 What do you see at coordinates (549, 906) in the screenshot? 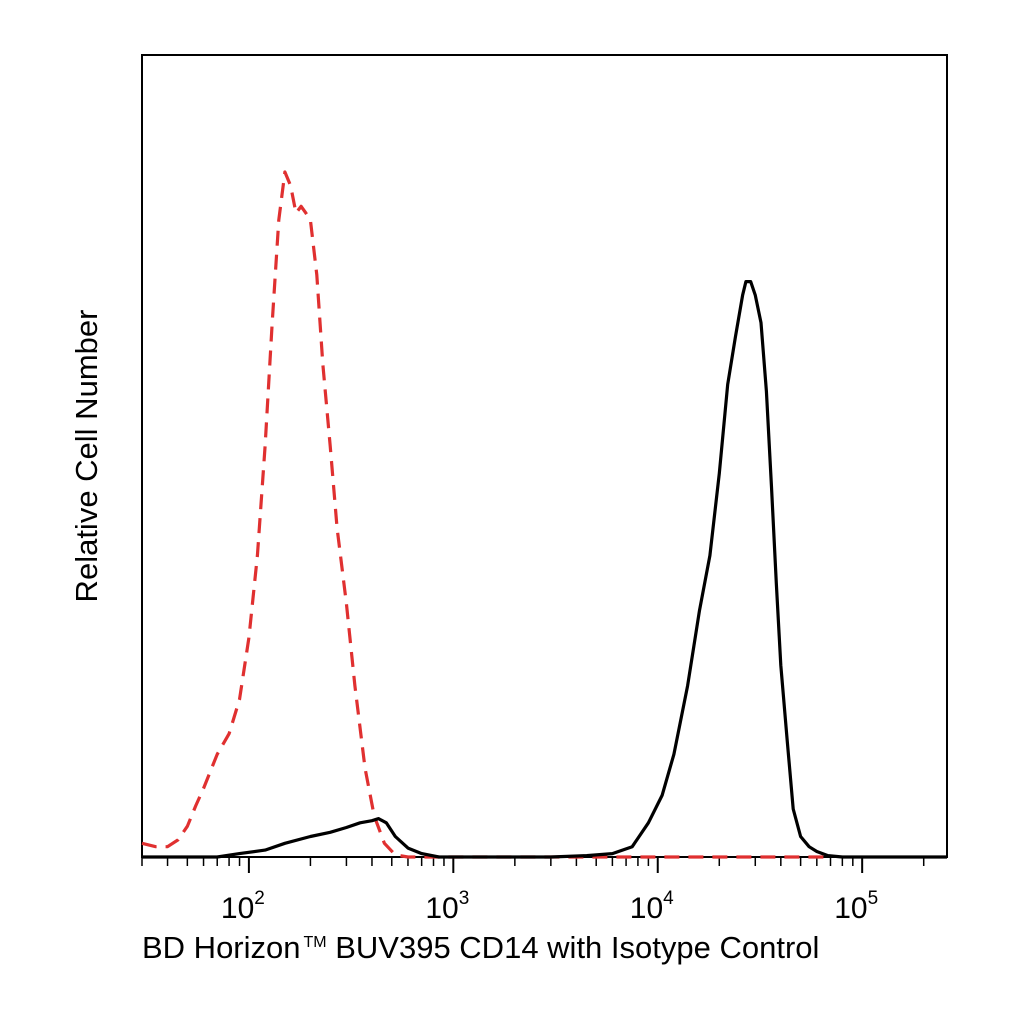
I see `x-tick-labels: 10² 10³ 10⁴ 10⁵` at bounding box center [549, 906].